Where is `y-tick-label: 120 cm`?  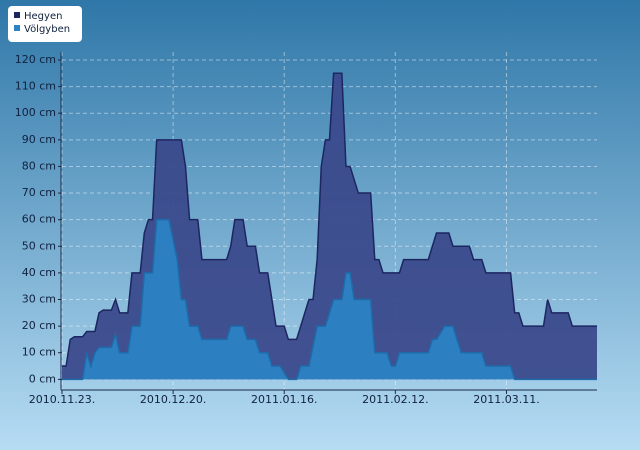
y-tick-label: 120 cm is located at coordinates (35, 59).